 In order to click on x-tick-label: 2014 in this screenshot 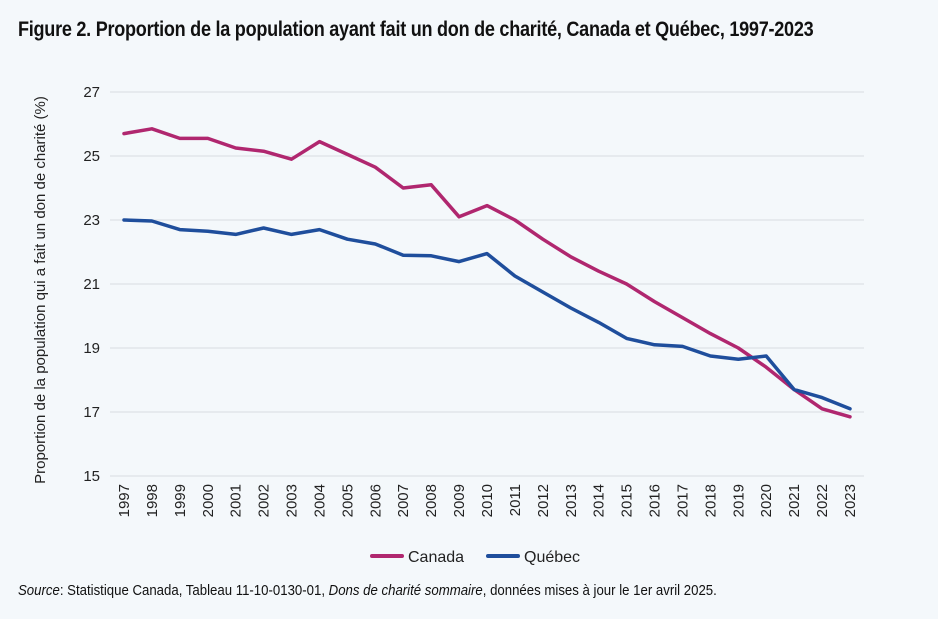, I will do `click(599, 500)`.